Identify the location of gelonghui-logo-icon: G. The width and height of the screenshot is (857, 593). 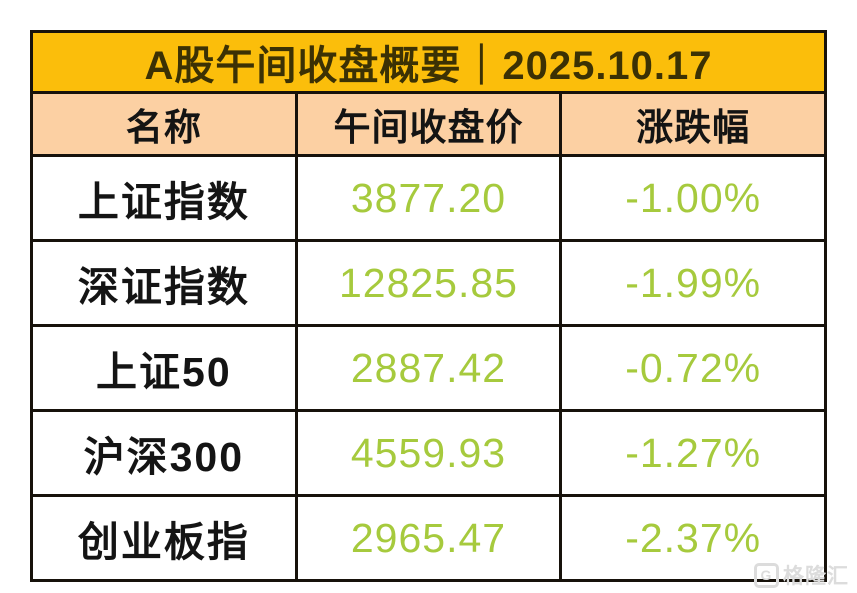
(766, 575).